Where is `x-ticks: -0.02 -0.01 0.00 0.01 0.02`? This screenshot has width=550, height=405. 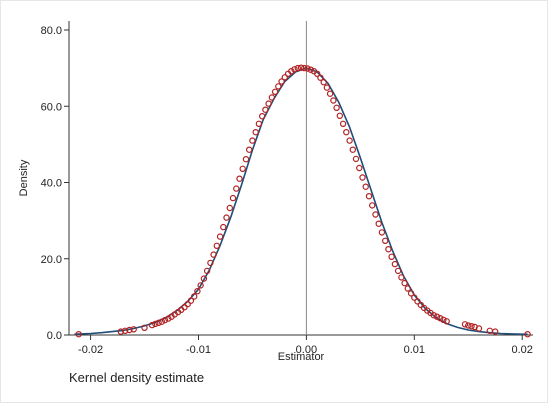
x-ticks: -0.02 -0.01 0.00 0.01 0.02 is located at coordinates (305, 345).